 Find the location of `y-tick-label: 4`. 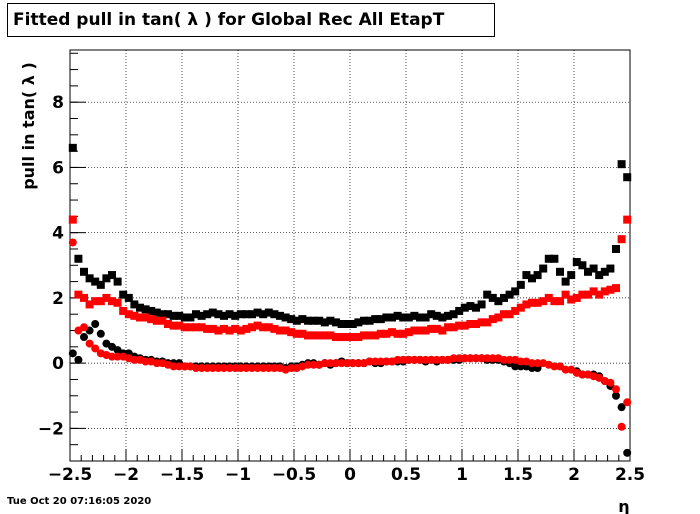

y-tick-label: 4 is located at coordinates (58, 234).